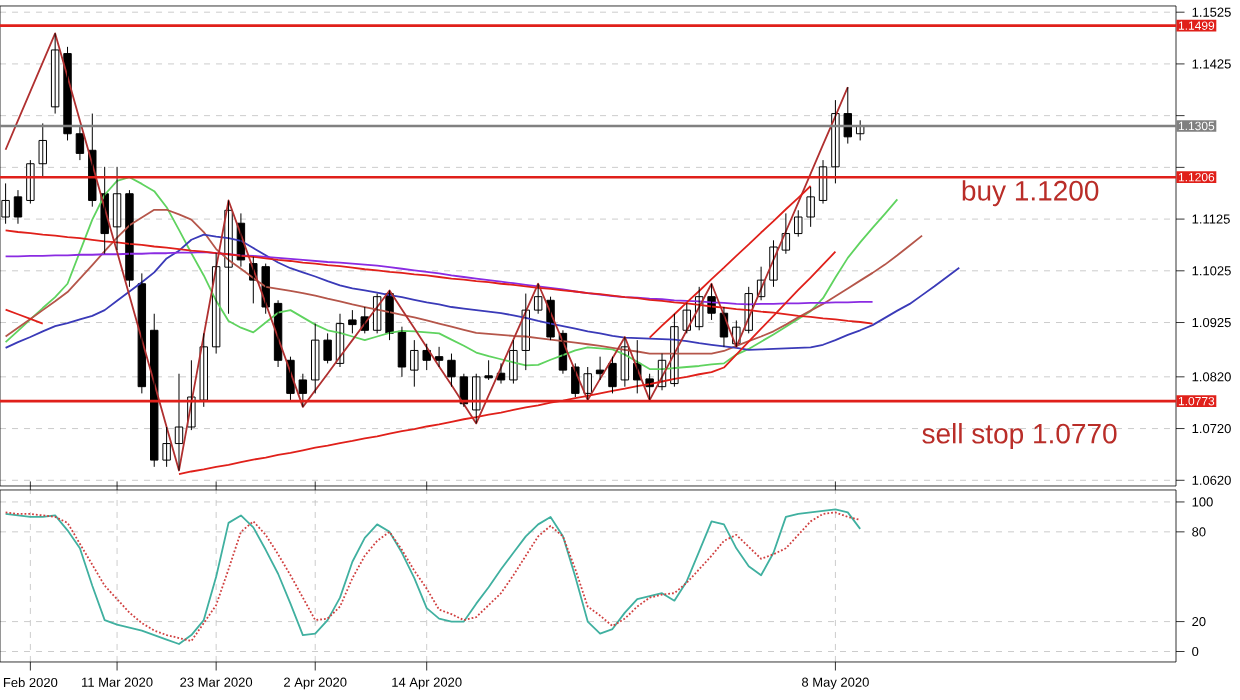 The width and height of the screenshot is (1240, 700). Describe the element at coordinates (1019, 436) in the screenshot. I see `annotation: sell stop 1.0770` at that location.